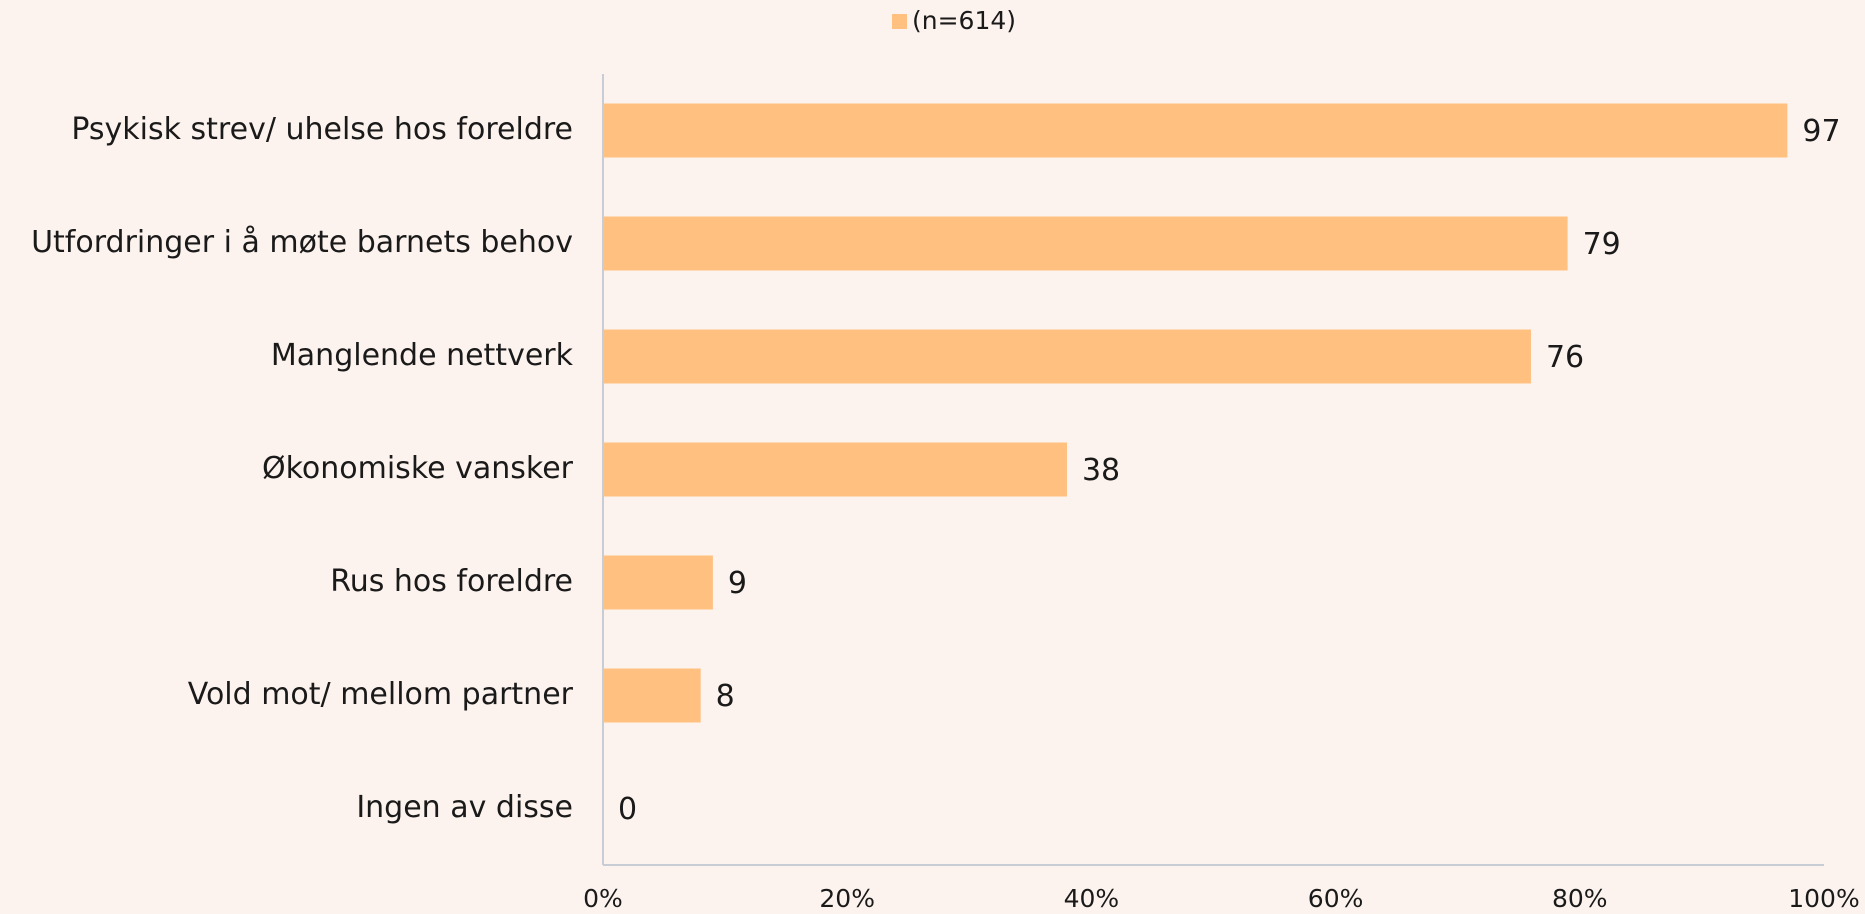 This screenshot has width=1865, height=914. Describe the element at coordinates (964, 20) in the screenshot. I see `legend-label: (n=614)` at that location.